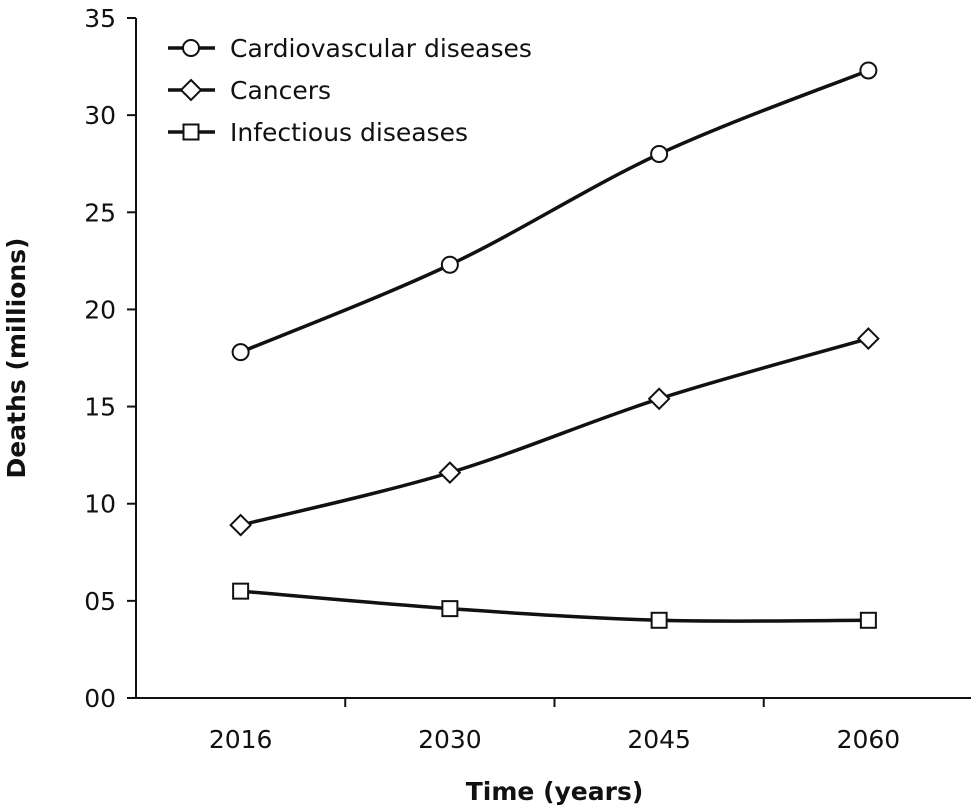 The image size is (973, 809). I want to click on y-tick-label: 10, so click(100, 504).